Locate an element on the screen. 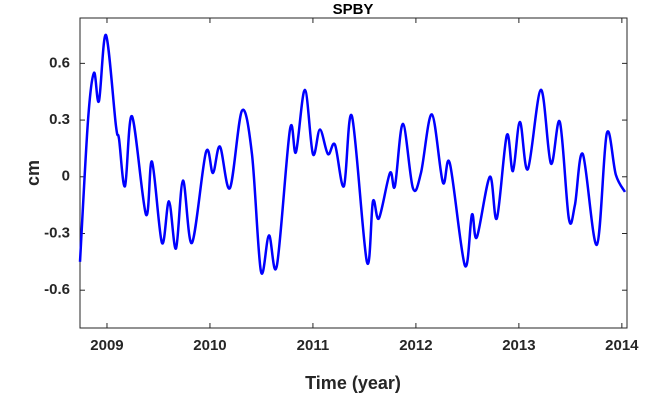  x-tick-label: 2009 is located at coordinates (106, 345).